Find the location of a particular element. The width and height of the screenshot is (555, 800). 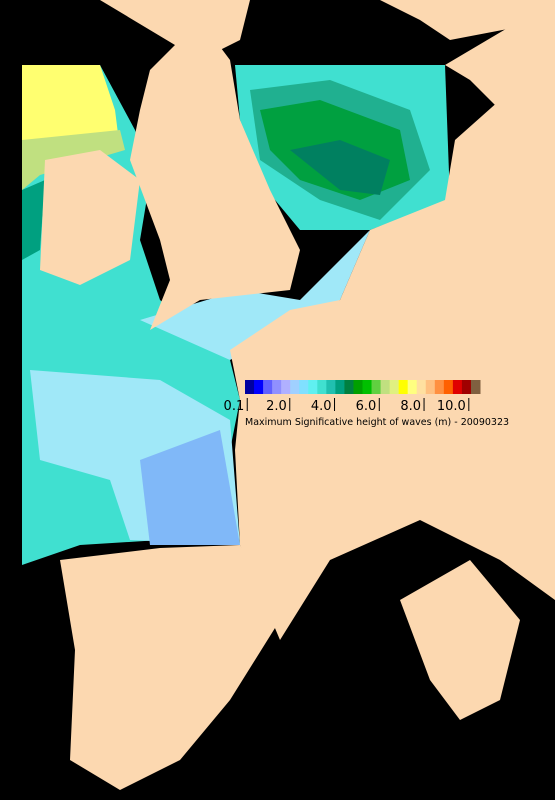

tick-label: 8.0 is located at coordinates (410, 406).